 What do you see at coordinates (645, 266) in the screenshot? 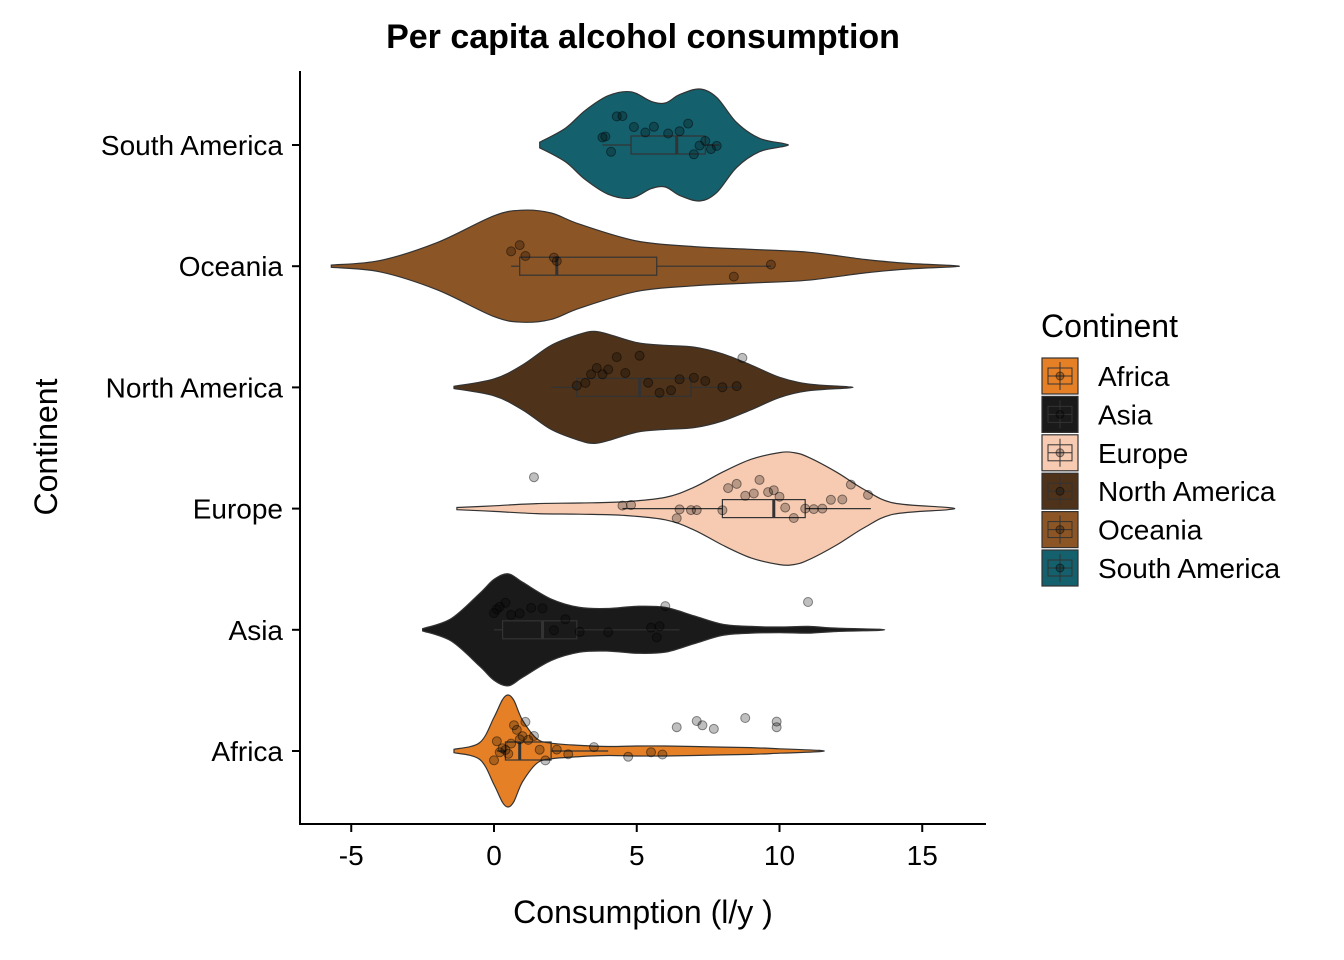
I see `violin-group-oceania` at bounding box center [645, 266].